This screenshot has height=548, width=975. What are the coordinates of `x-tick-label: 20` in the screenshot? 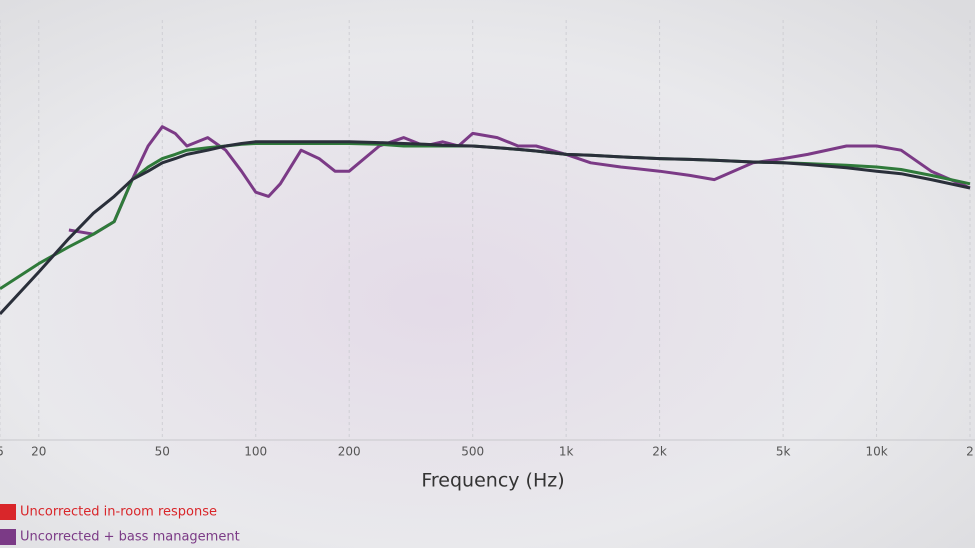 It's located at (38, 452).